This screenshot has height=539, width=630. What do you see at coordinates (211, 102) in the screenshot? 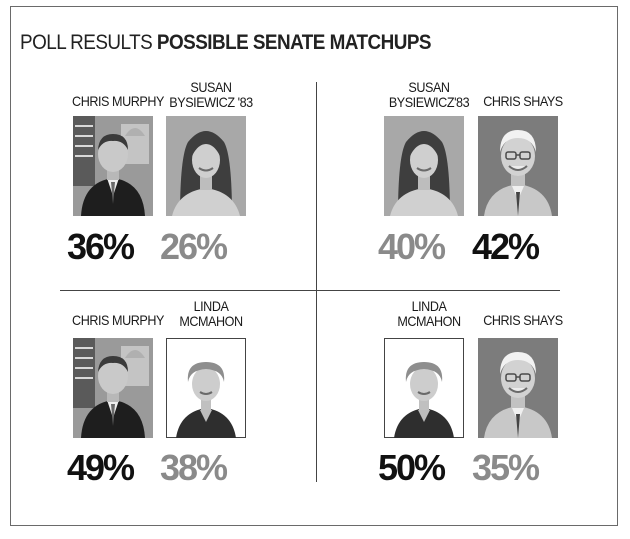
I see `name-line-2: BYSIEWICZ '83` at bounding box center [211, 102].